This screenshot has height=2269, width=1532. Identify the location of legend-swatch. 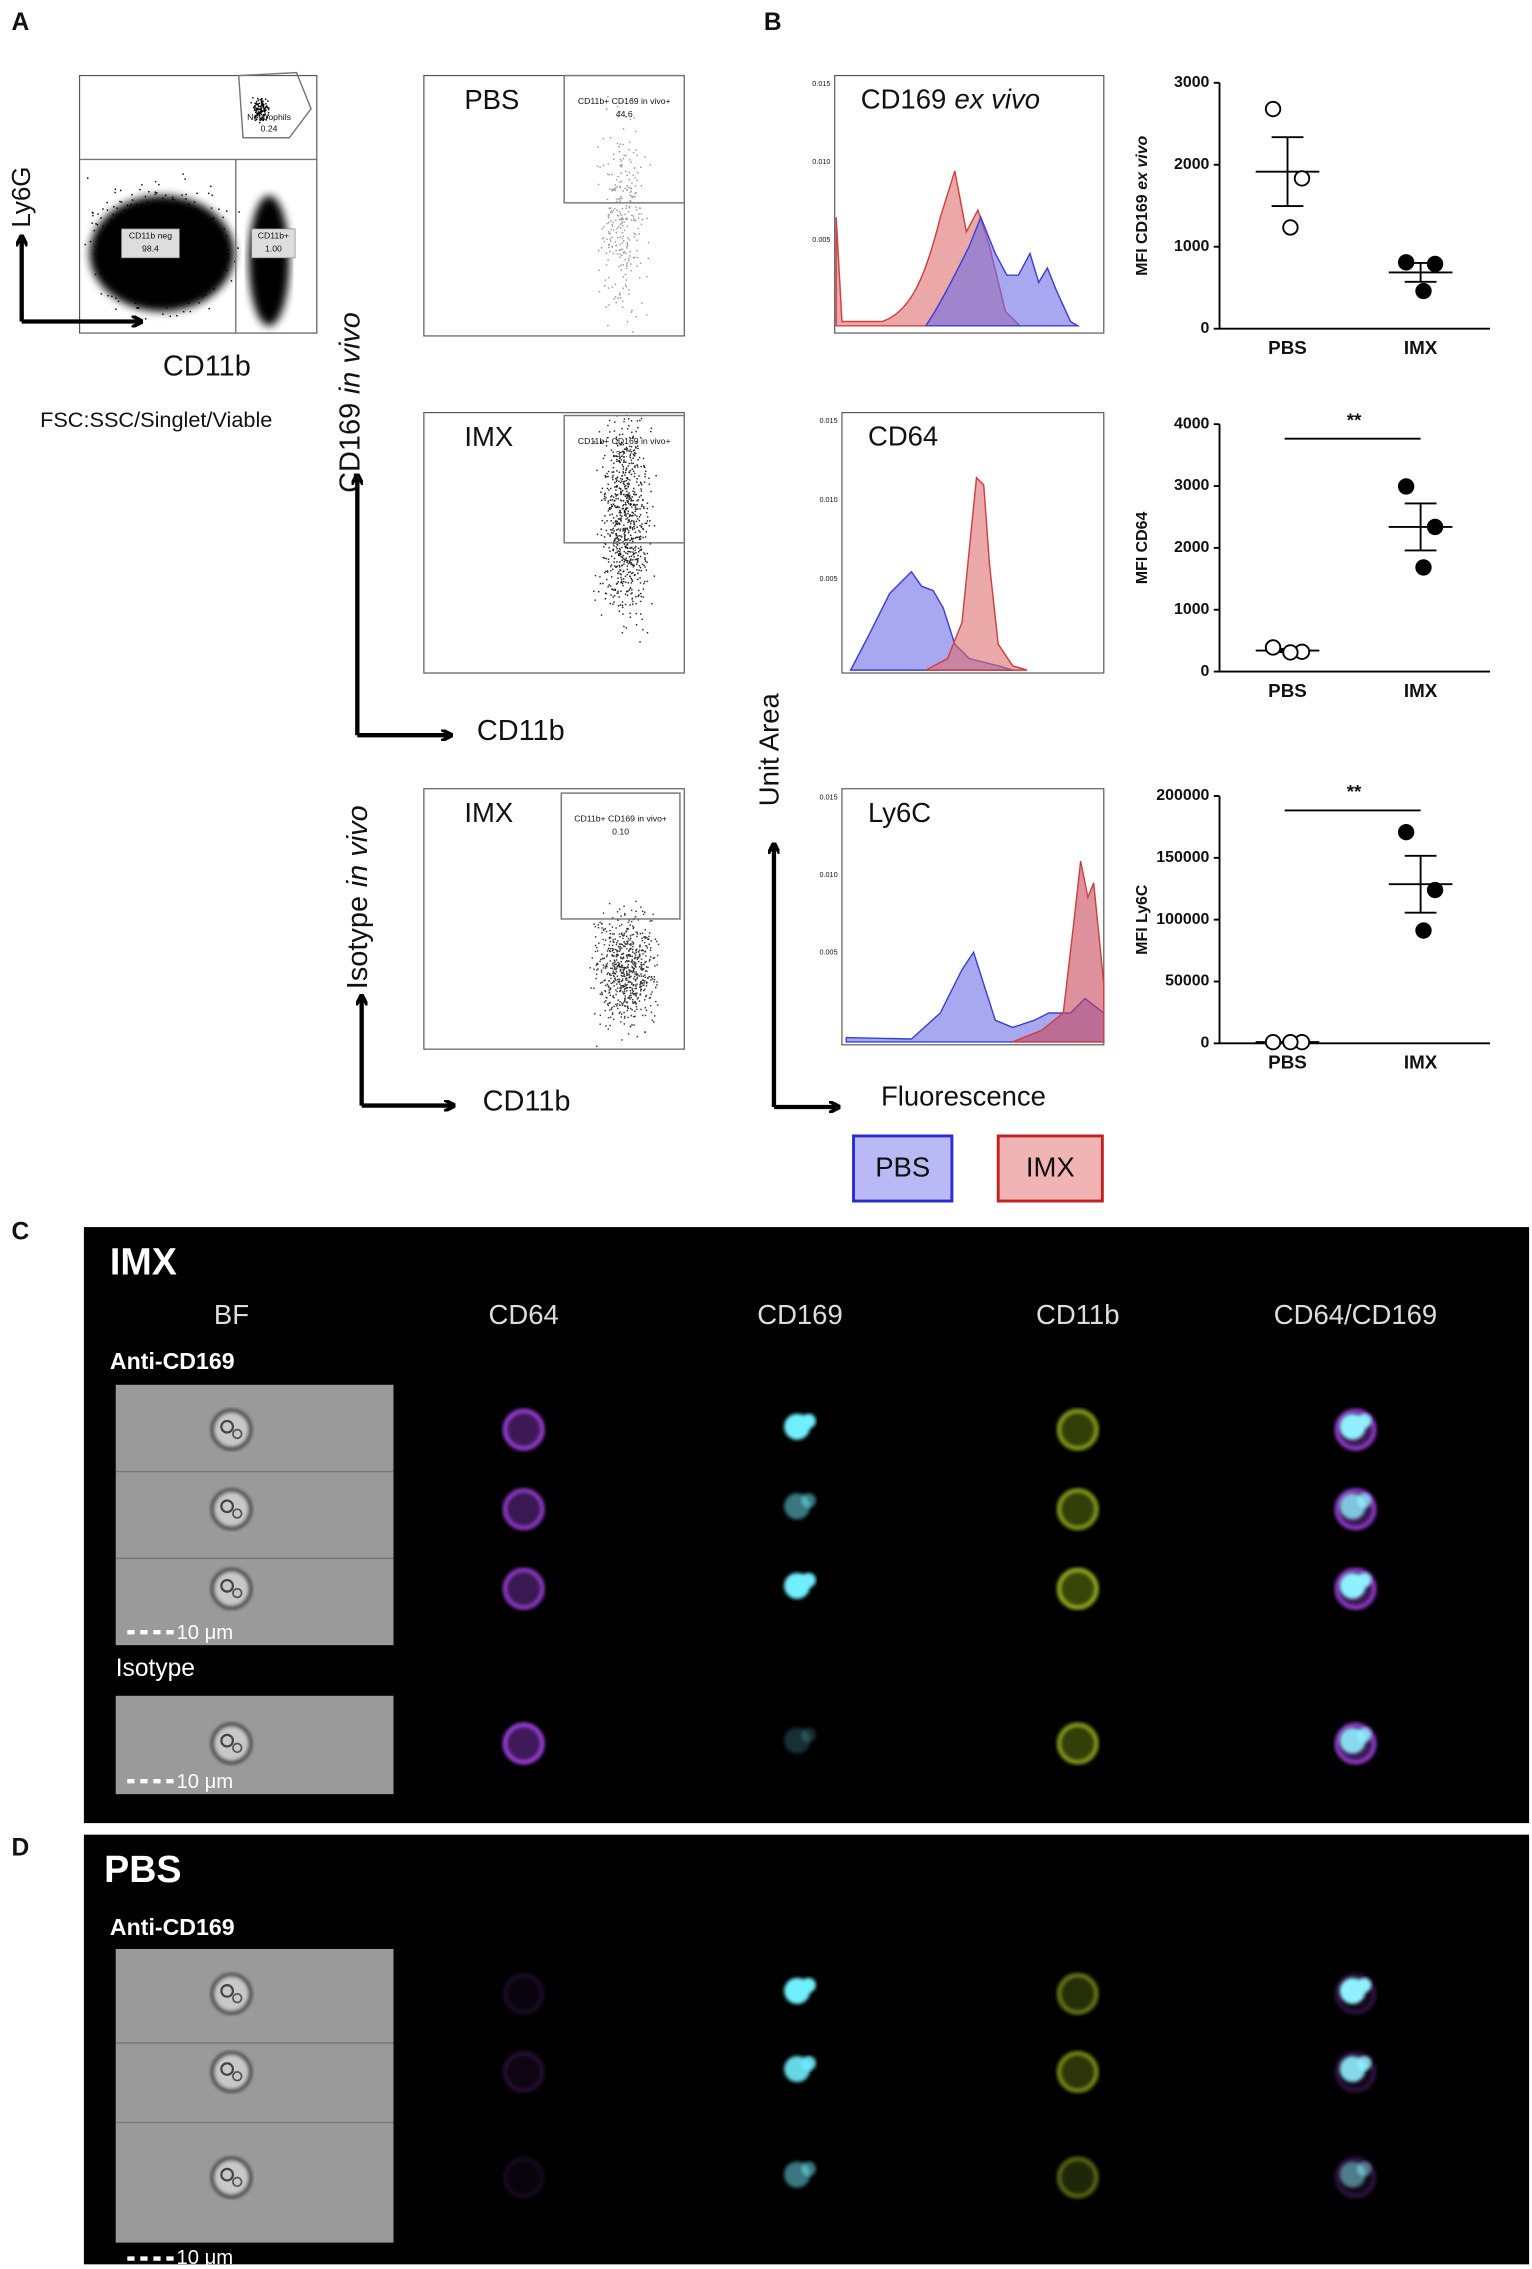
(903, 1168).